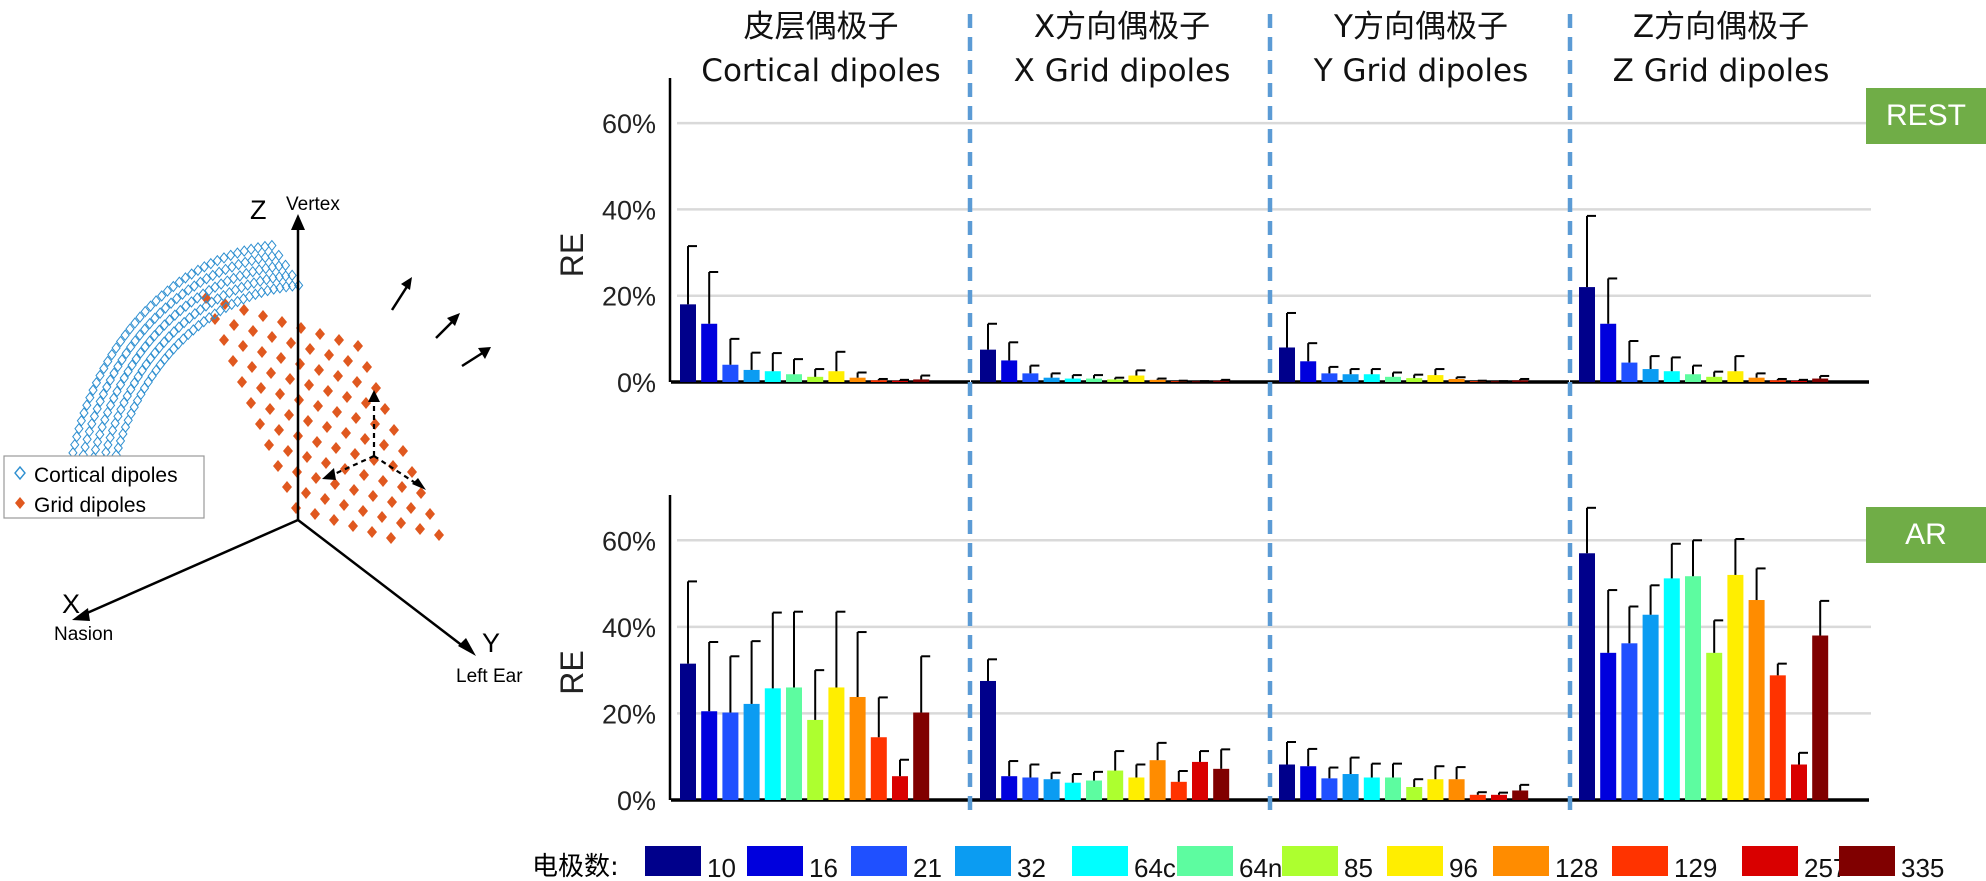 This screenshot has height=881, width=1986. Describe the element at coordinates (1238, 863) in the screenshot. I see `electrode-count-legend: 电极数: 10 16 21 32 64c 64n 85 96 128 129 257 335` at that location.